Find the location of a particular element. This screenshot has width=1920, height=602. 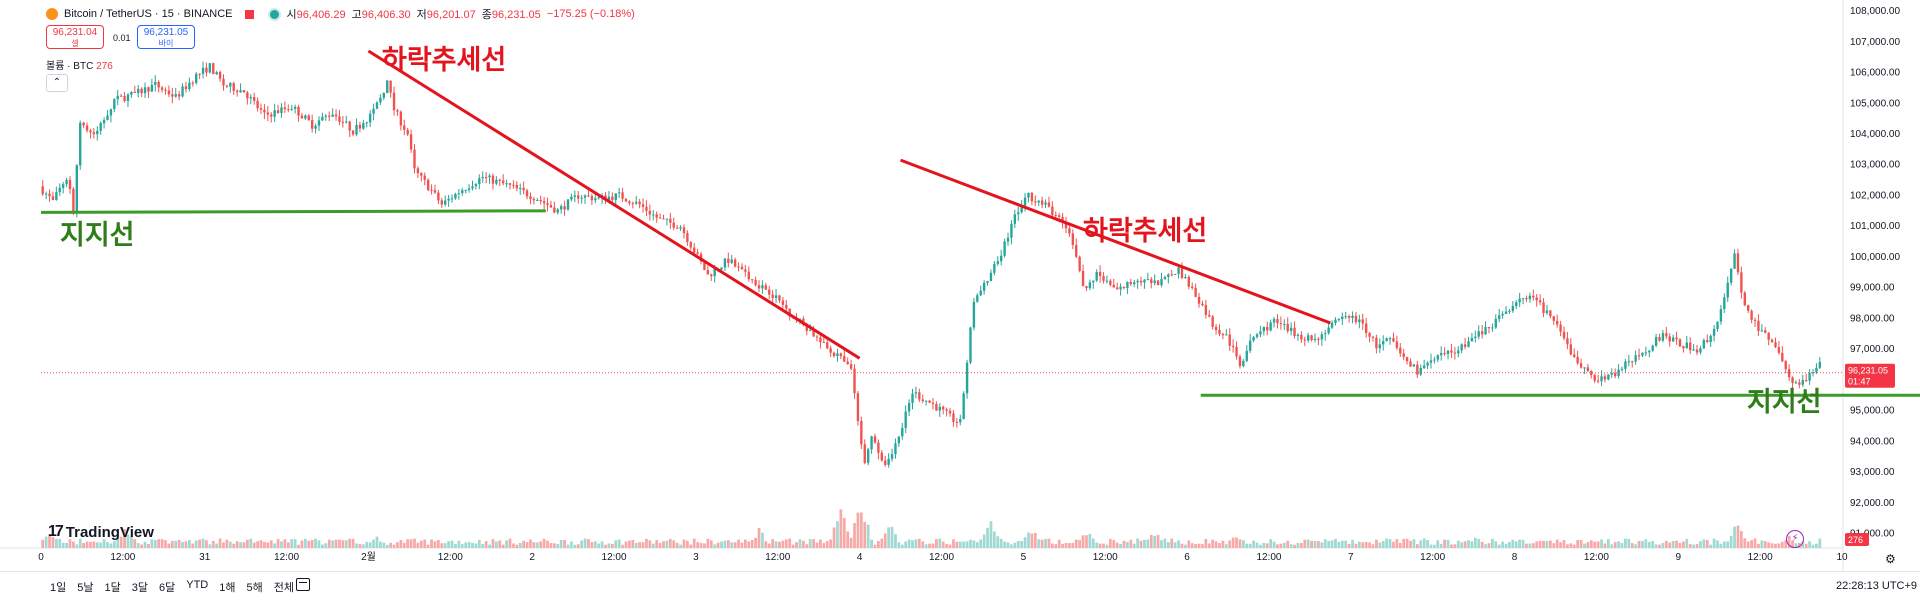

range-button: 전체 is located at coordinates (283, 588).